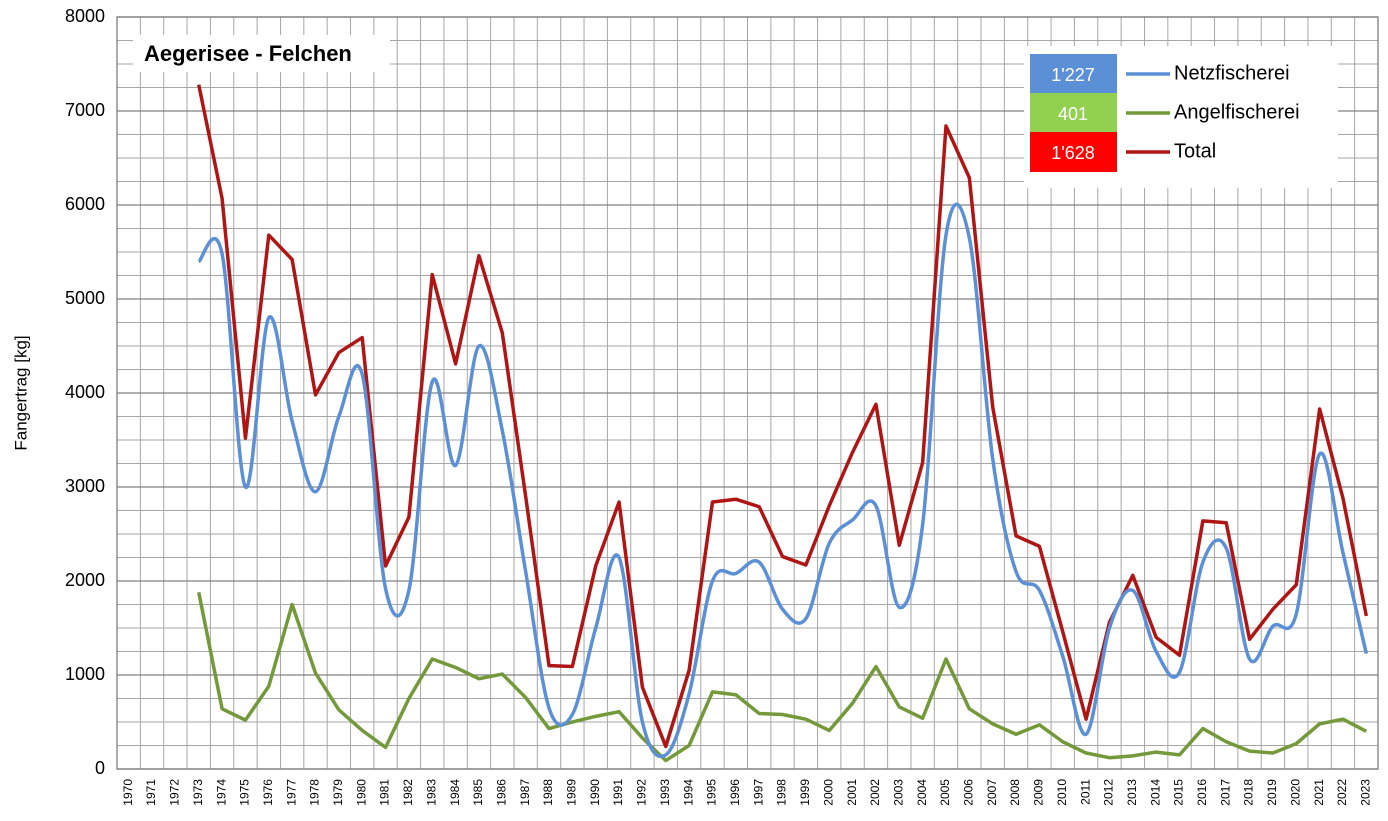 The image size is (1388, 821). What do you see at coordinates (85, 298) in the screenshot?
I see `y-tick-label: 5000` at bounding box center [85, 298].